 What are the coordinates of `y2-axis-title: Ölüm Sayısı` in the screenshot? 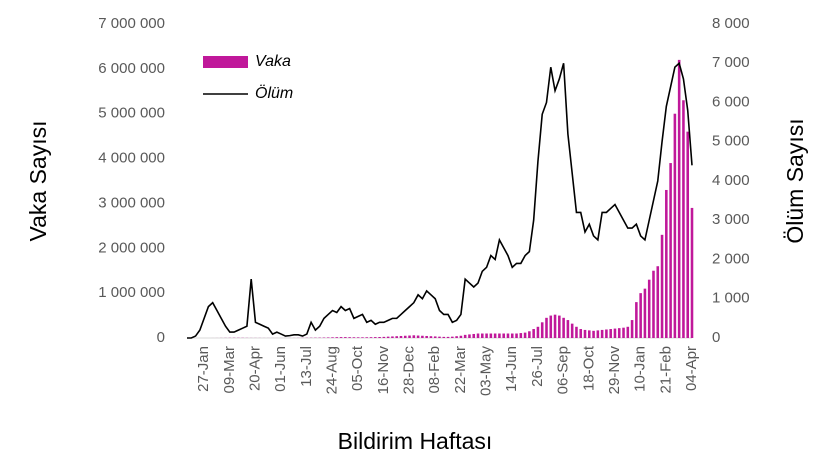 It's located at (795, 180).